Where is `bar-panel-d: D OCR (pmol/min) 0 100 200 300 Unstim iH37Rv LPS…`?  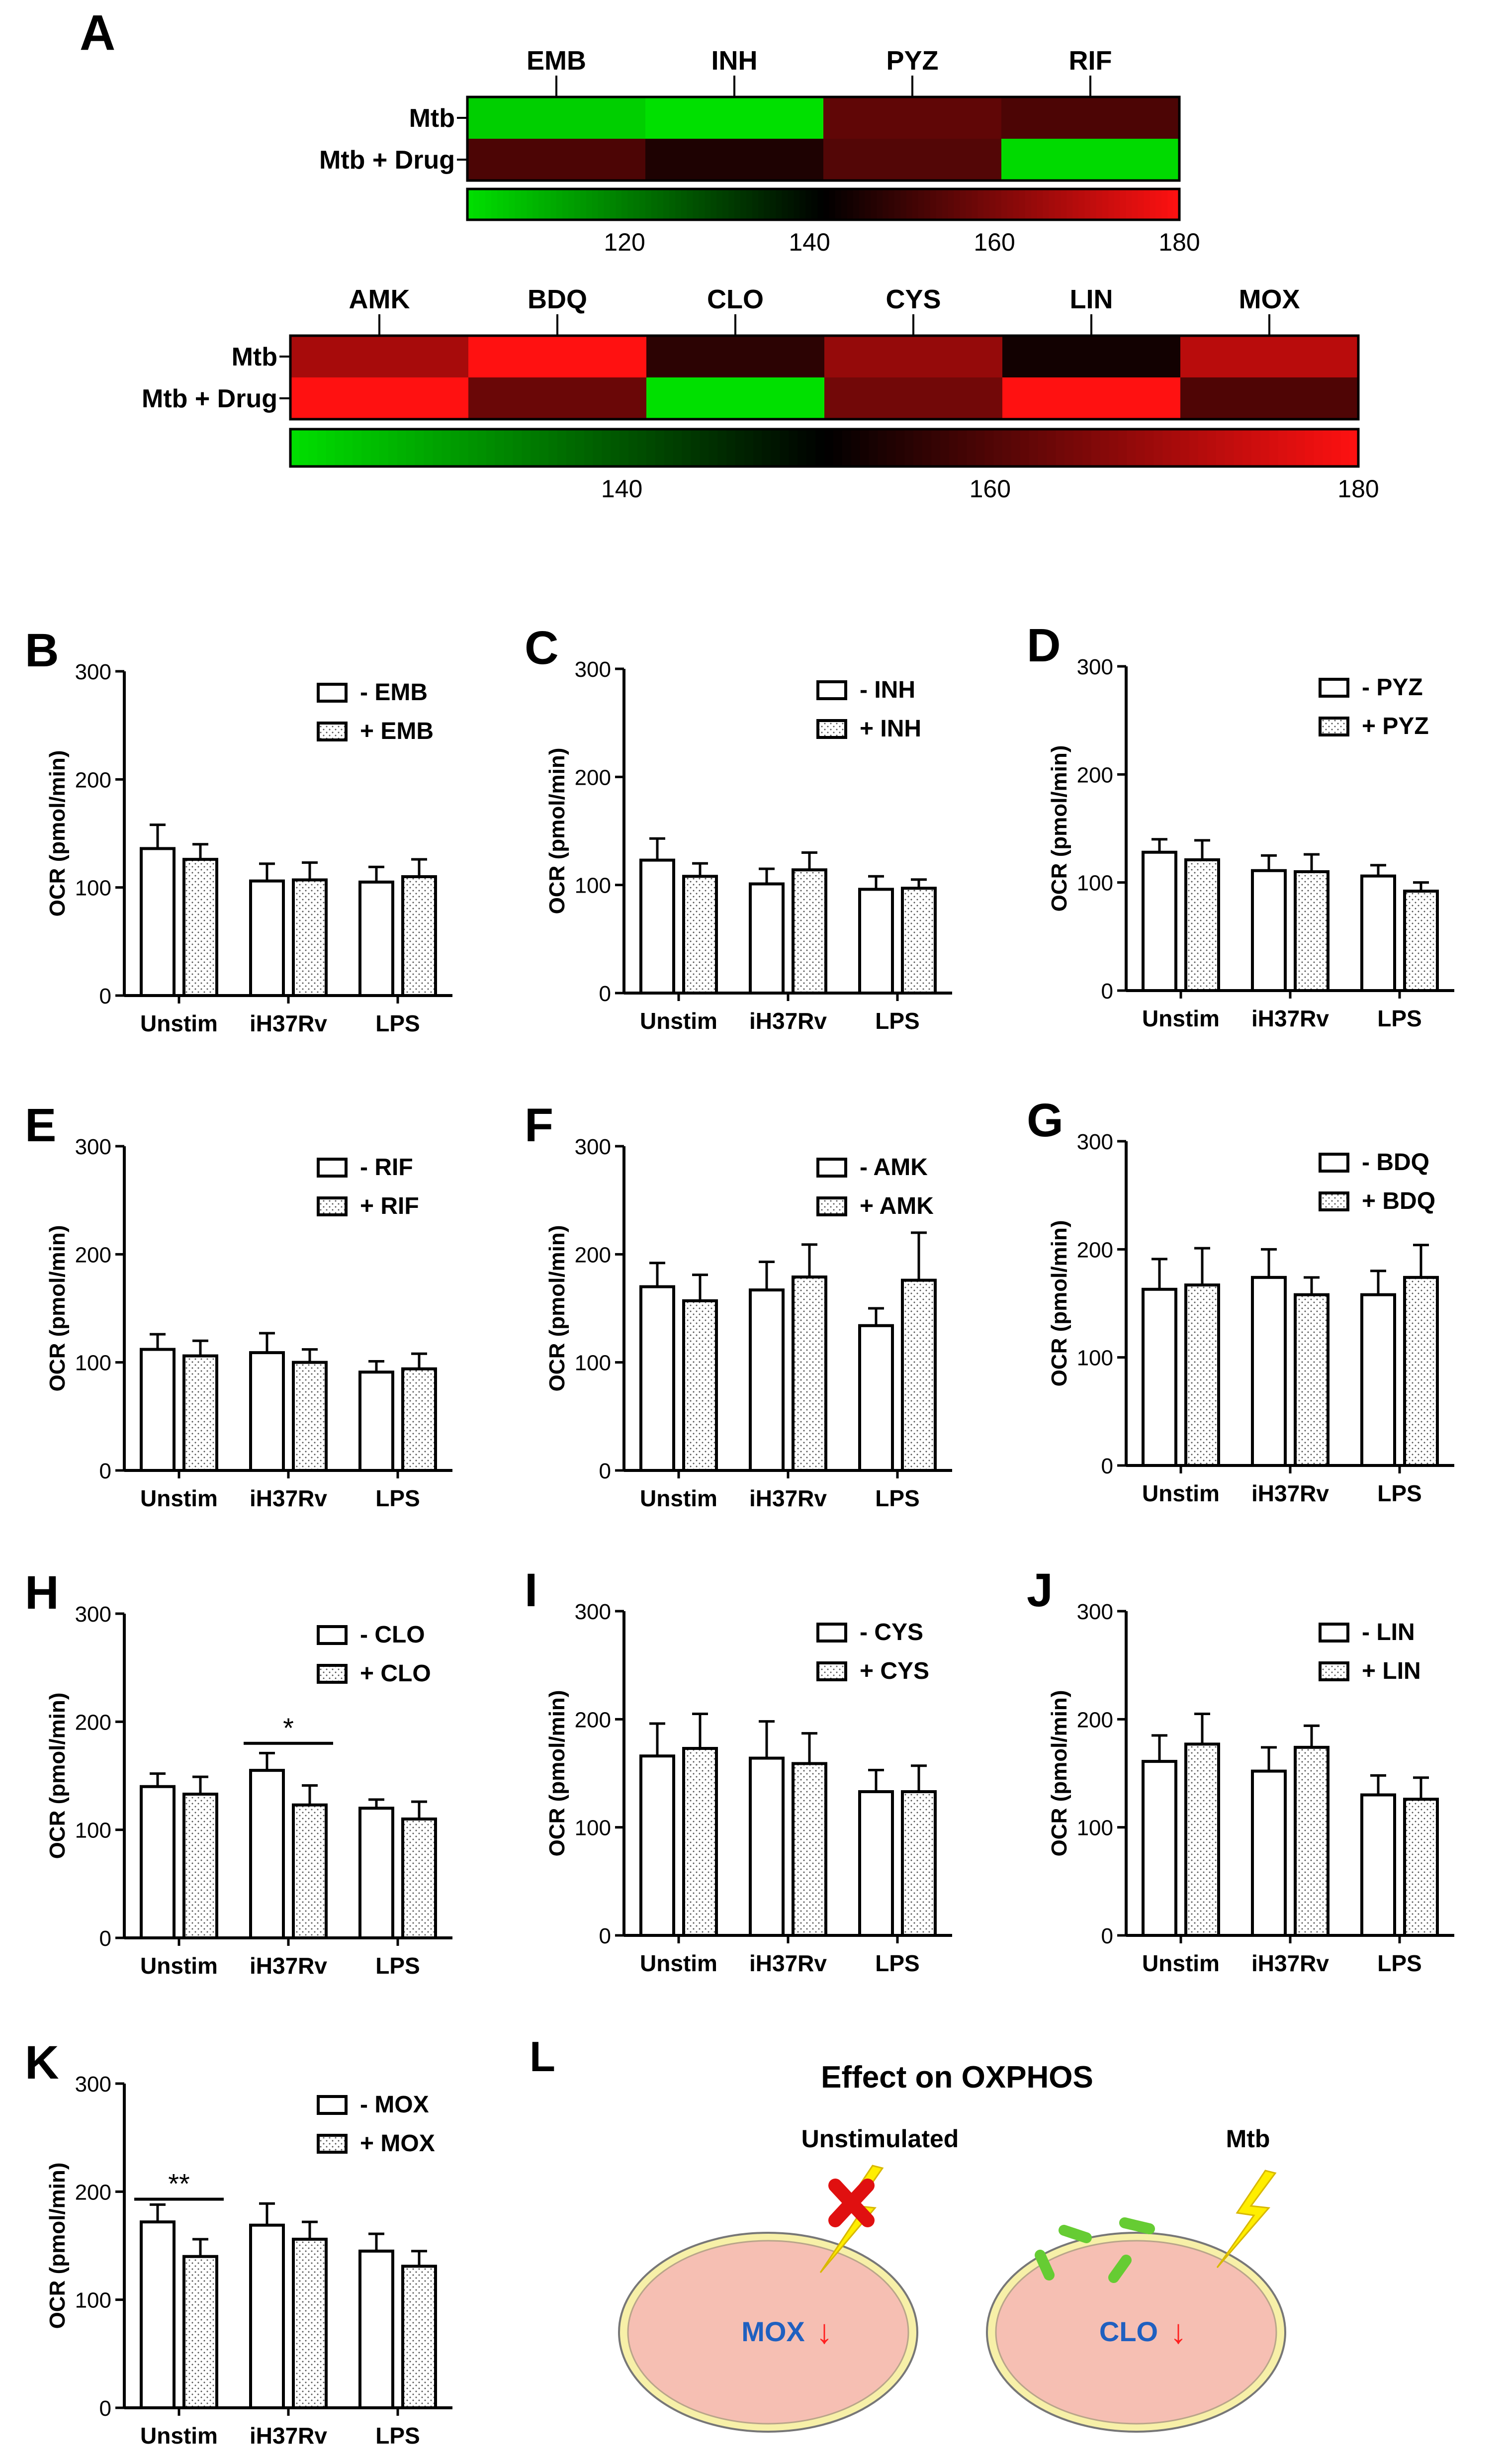
bar-panel-d: D OCR (pmol/min) 0 100 200 300 Unstim iH37Rv LPS… is located at coordinates (1240, 825).